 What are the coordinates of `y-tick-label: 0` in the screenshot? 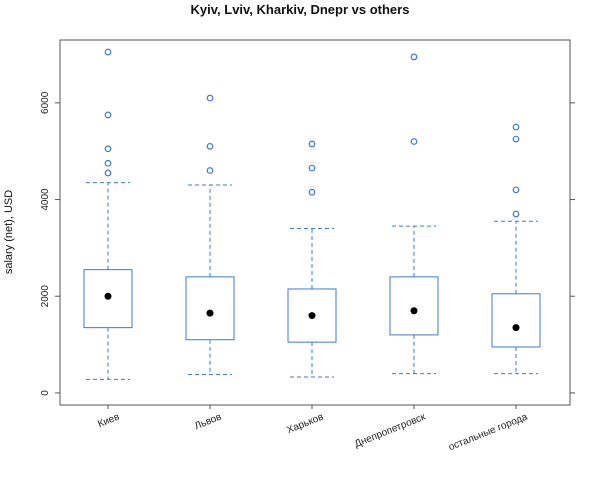 It's located at (45, 393).